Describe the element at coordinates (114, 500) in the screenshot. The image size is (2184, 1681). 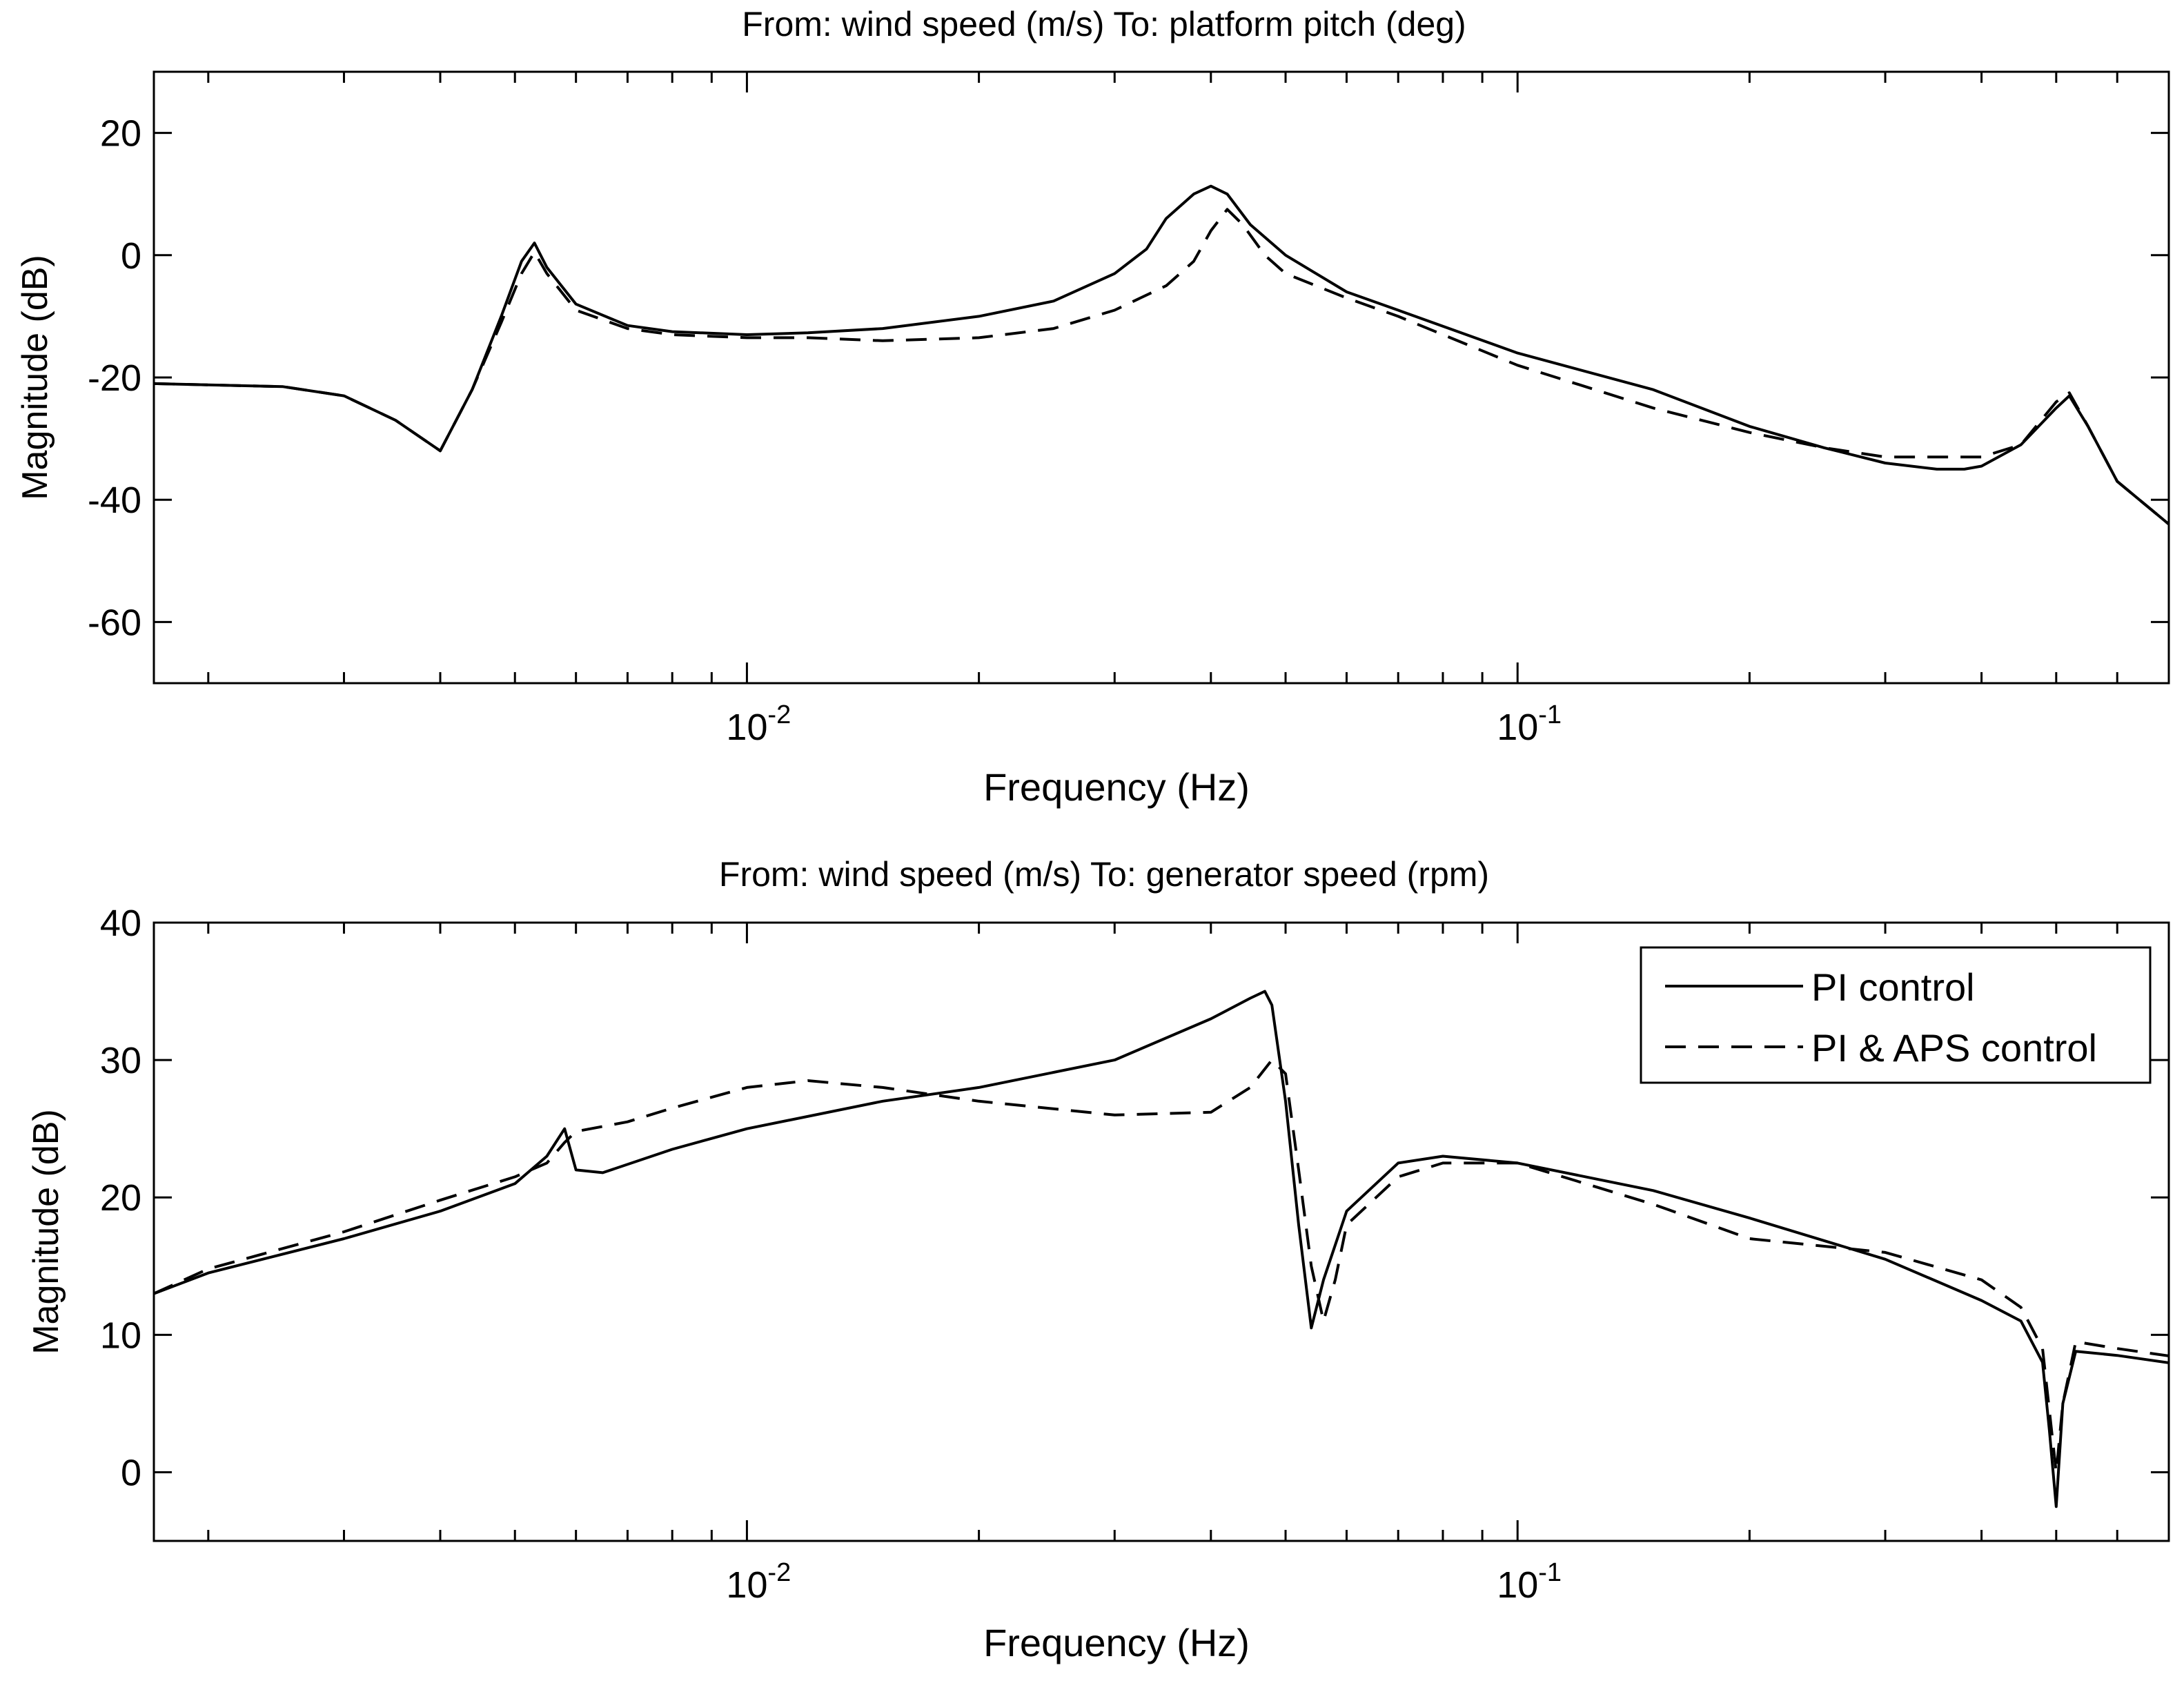
I see `y-tick-label: -40` at that location.